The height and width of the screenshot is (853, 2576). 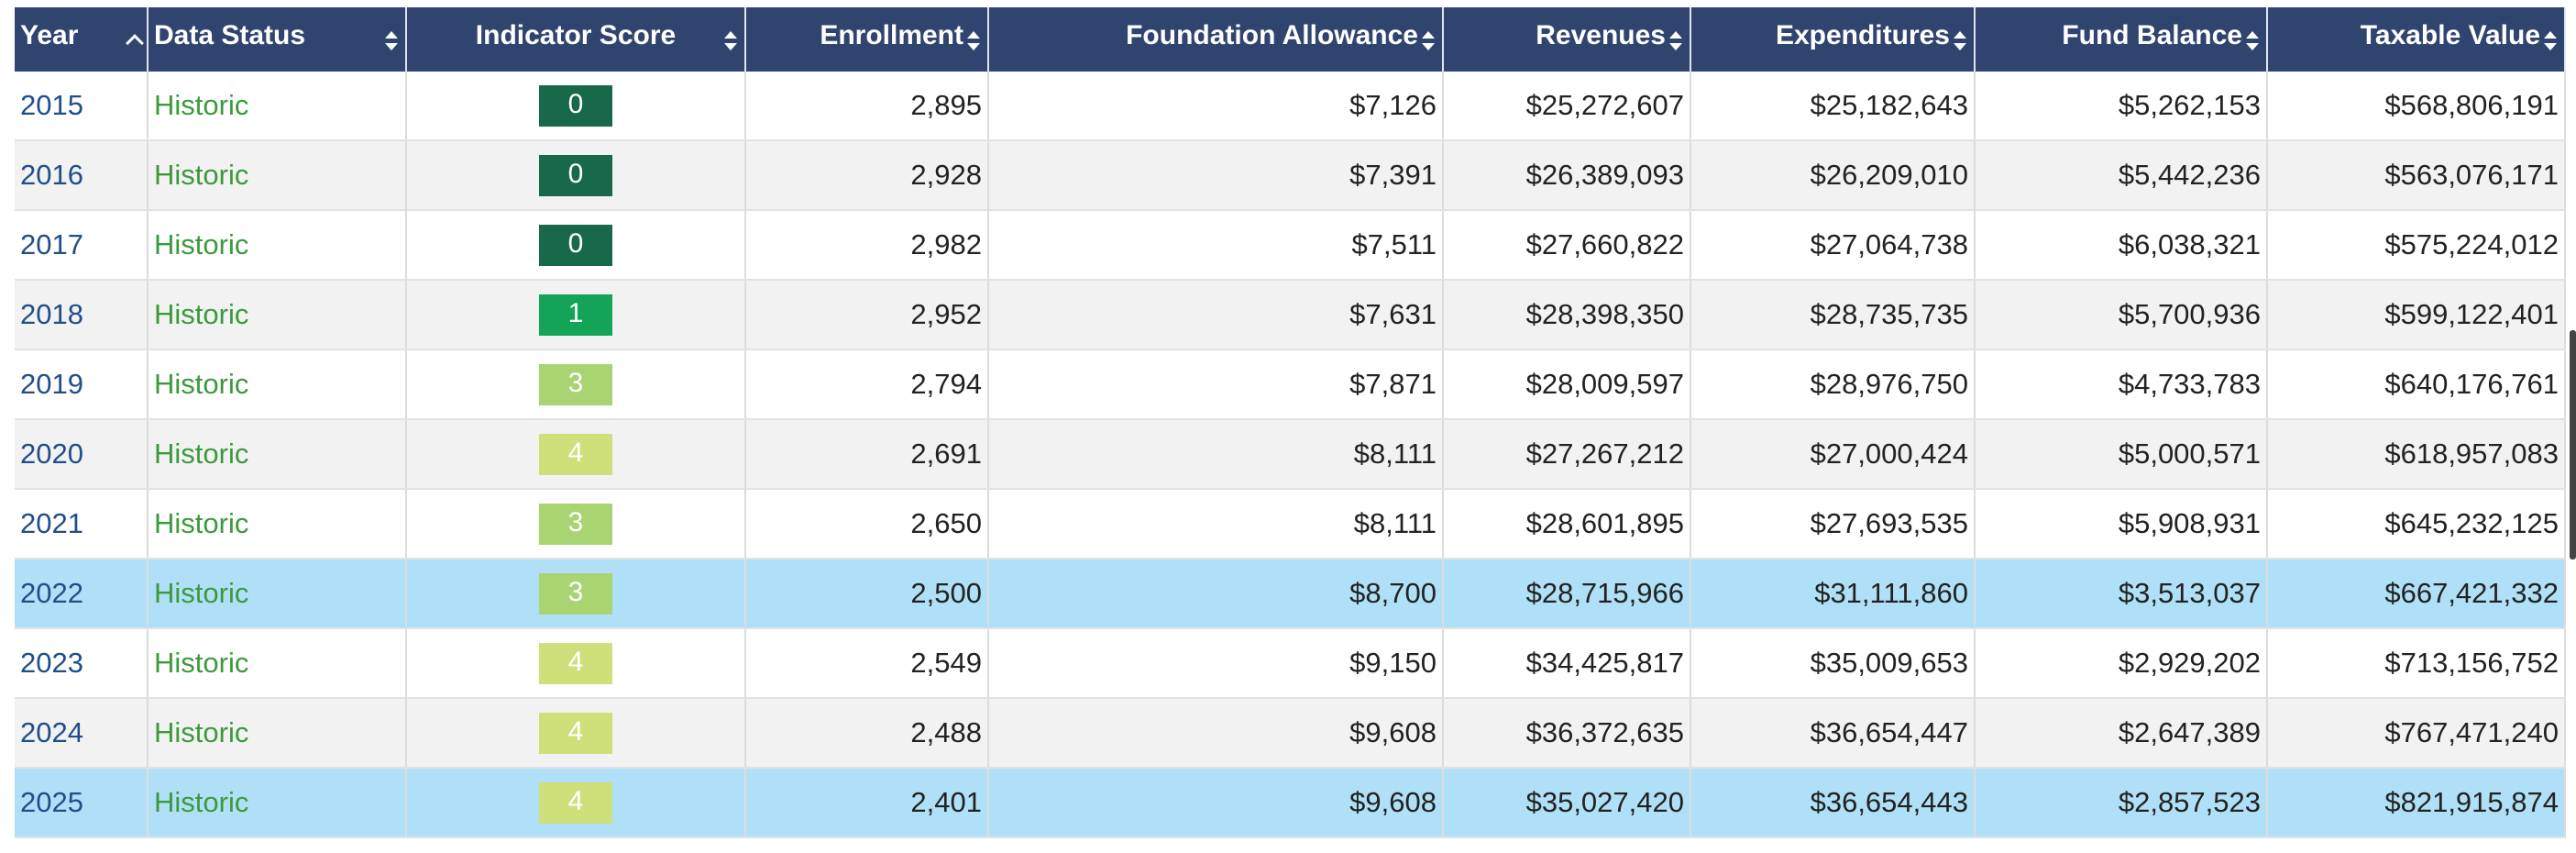 I want to click on cell-foundation-allowance: $9,608, so click(x=1216, y=733).